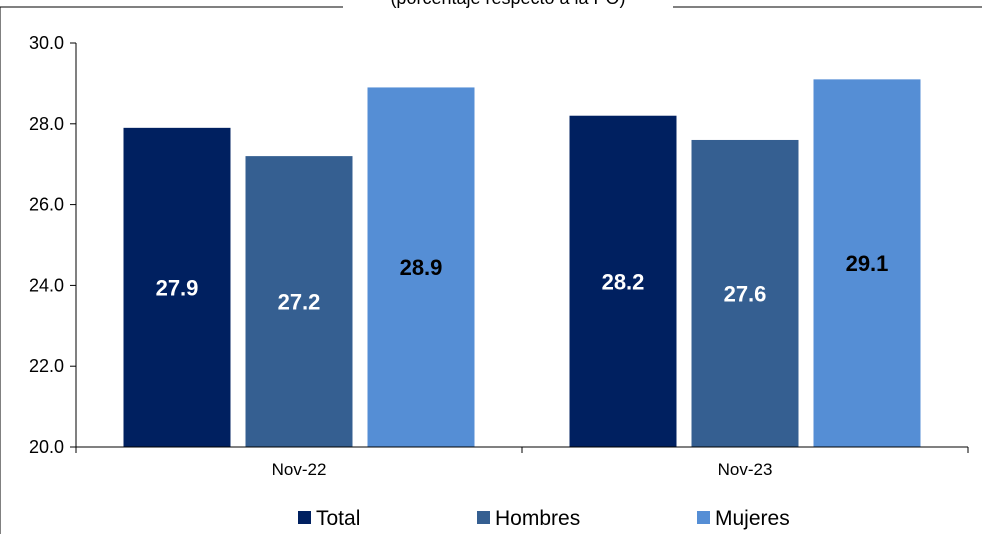 The image size is (982, 534). I want to click on legend-label-total: Total, so click(338, 518).